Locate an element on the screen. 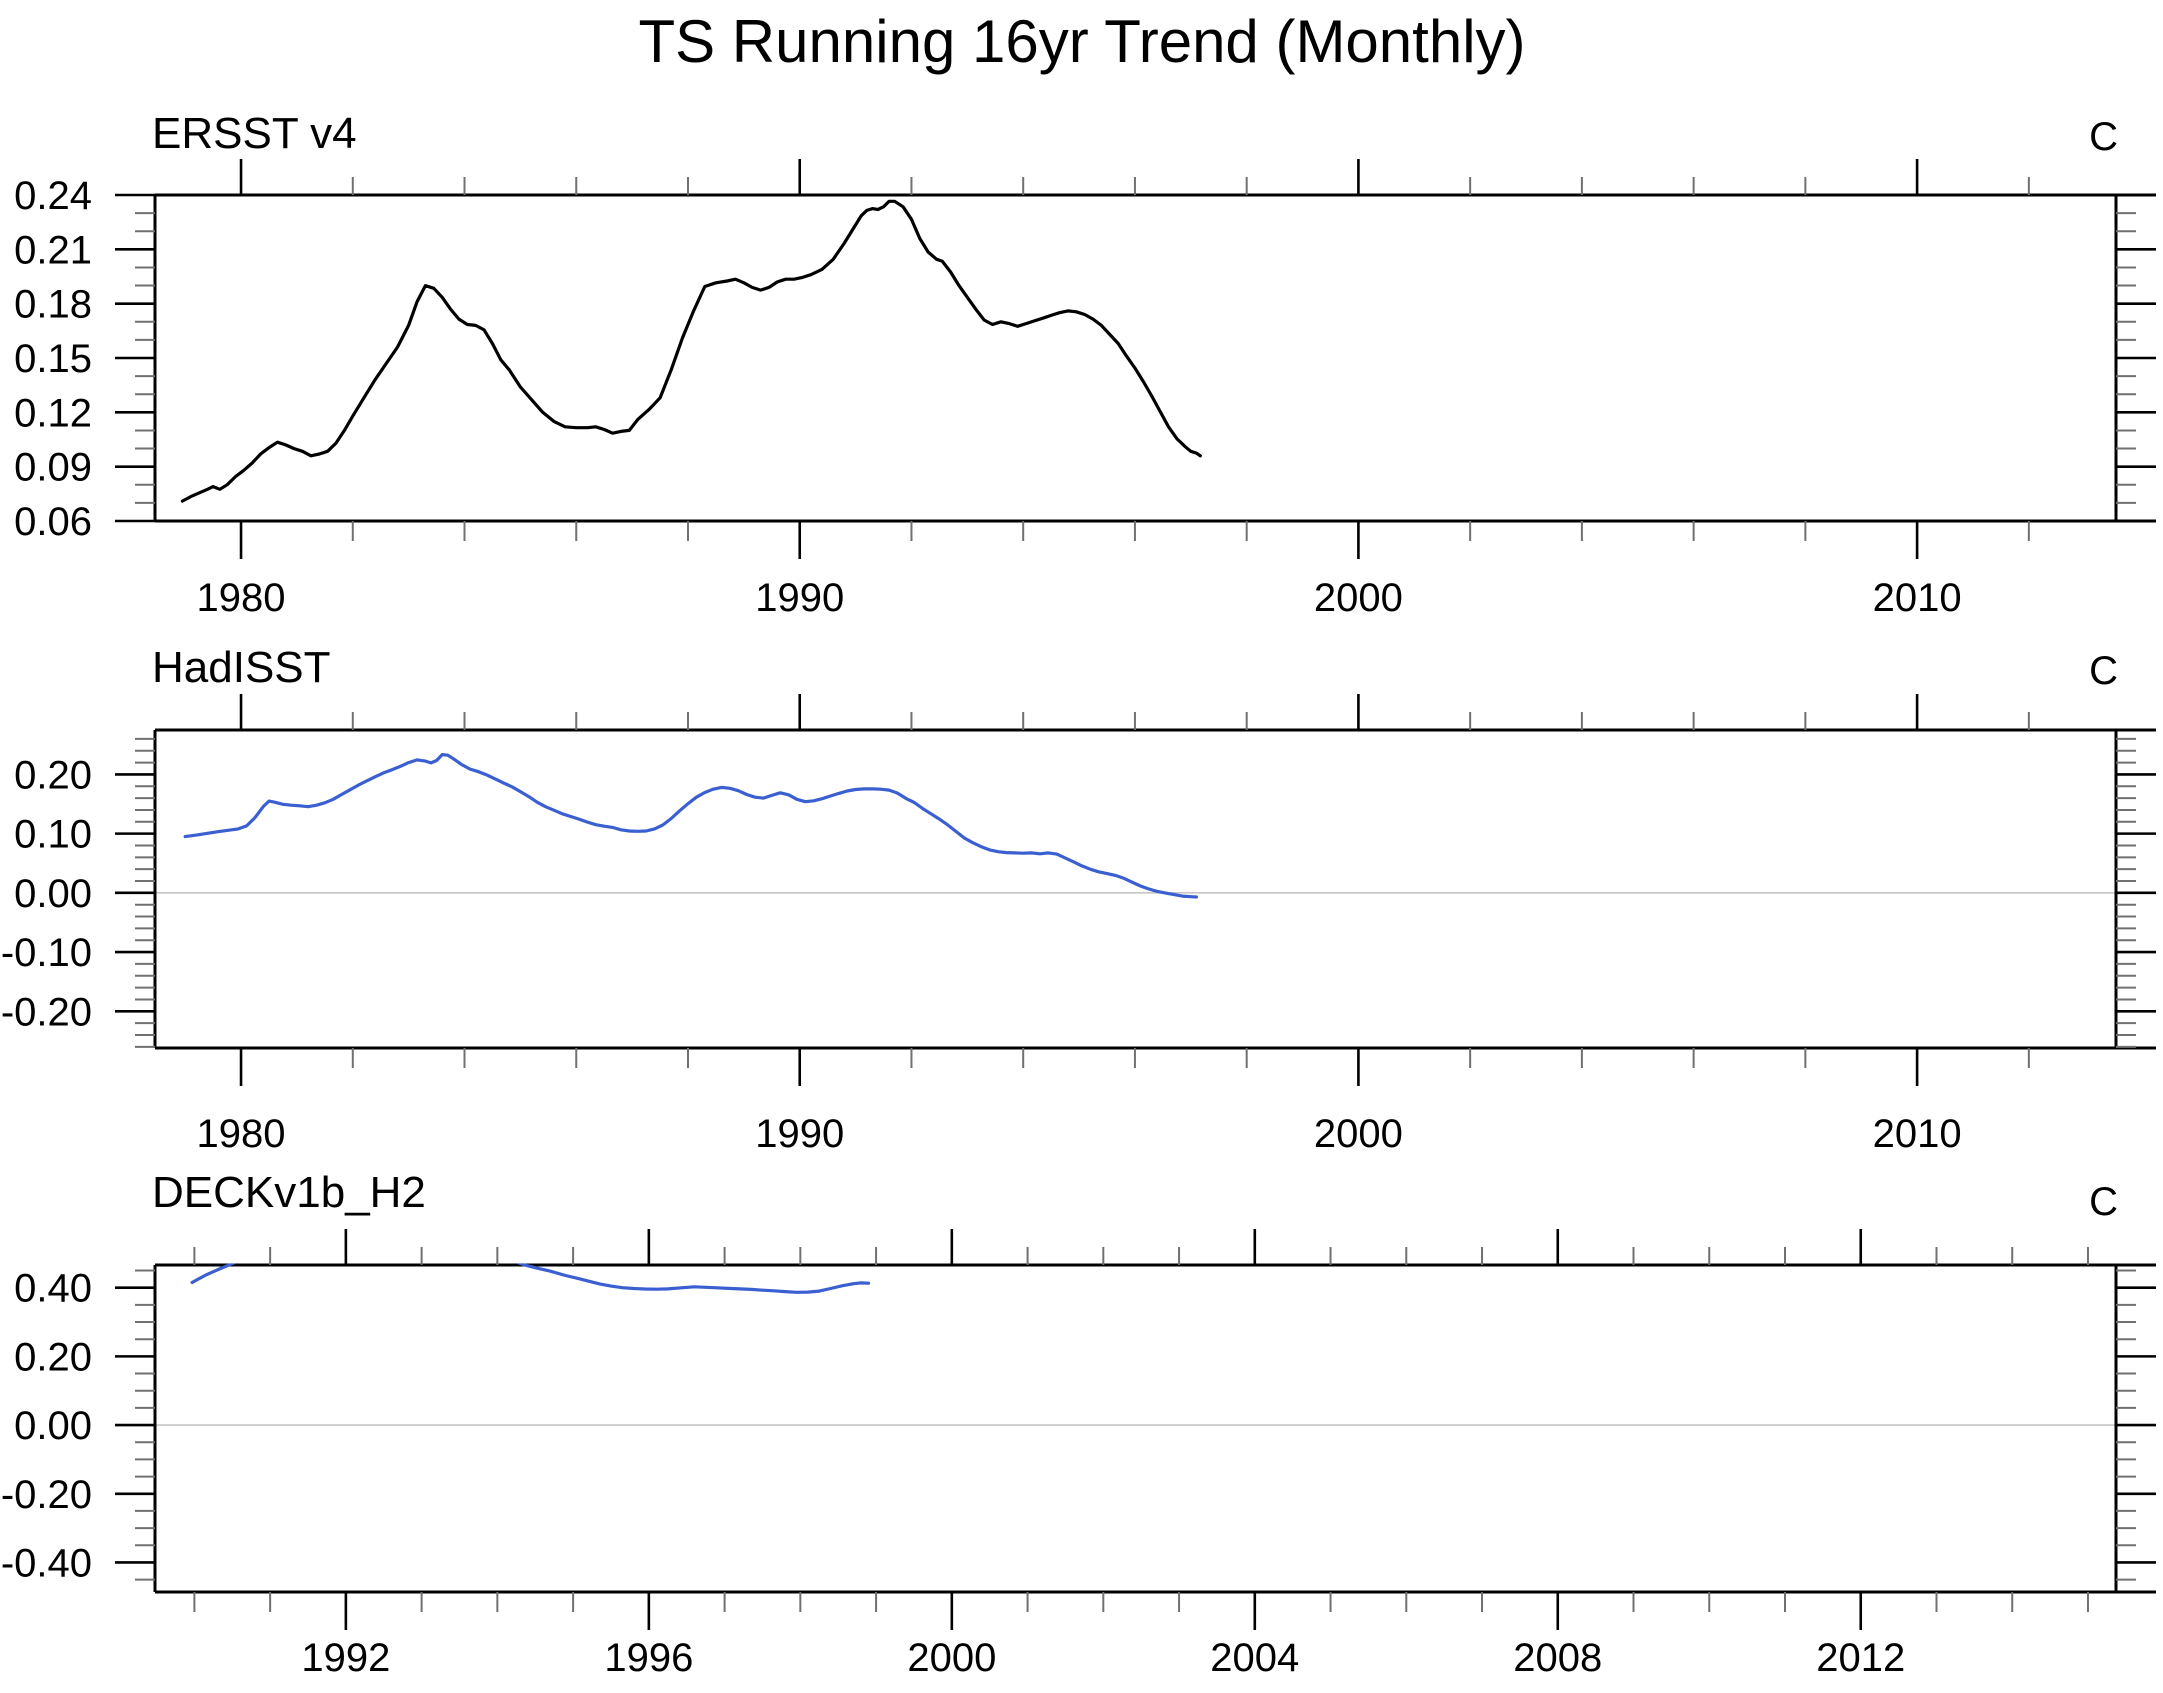  panel-title: DECKv1b_H2 is located at coordinates (289, 1192).